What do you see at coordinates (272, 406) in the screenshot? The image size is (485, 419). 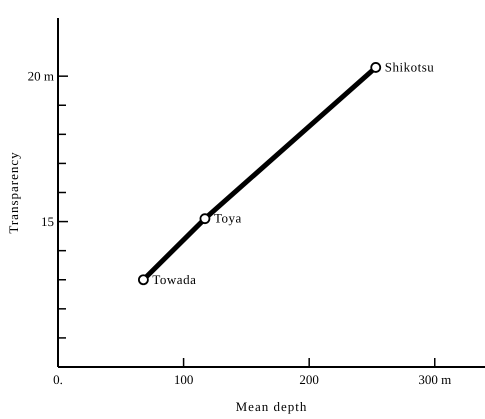 I see `x-axis-title: Mean depth` at bounding box center [272, 406].